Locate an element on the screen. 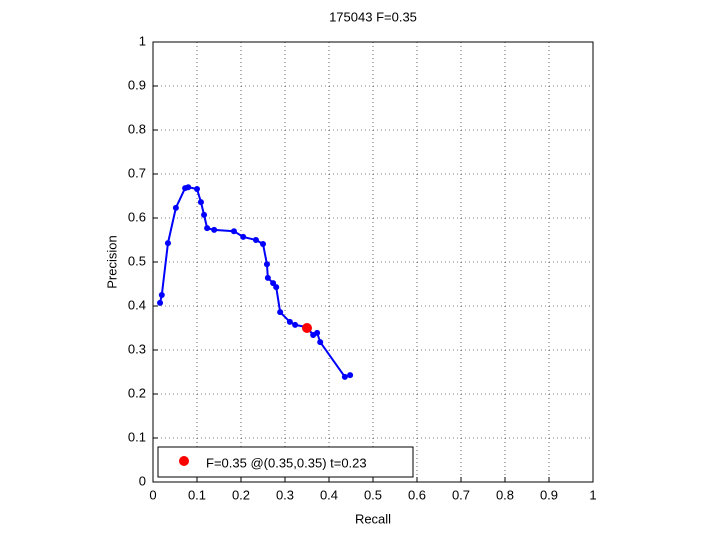  x-tick-label: 0 is located at coordinates (152, 494).